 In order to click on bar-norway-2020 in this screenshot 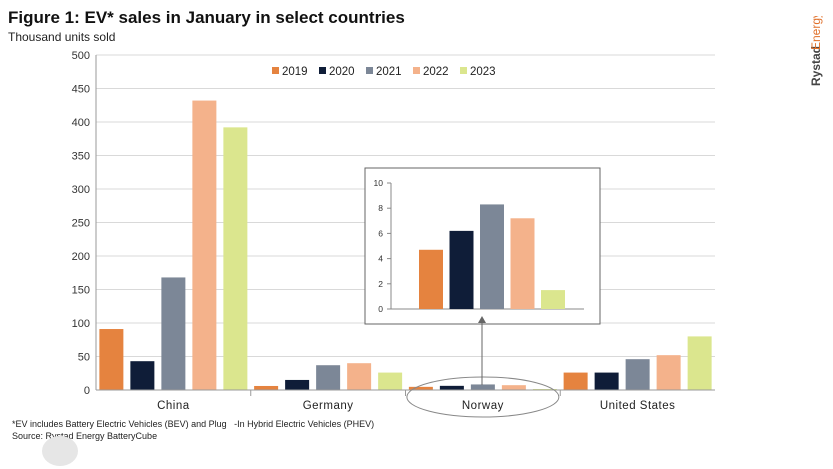, I will do `click(451, 387)`.